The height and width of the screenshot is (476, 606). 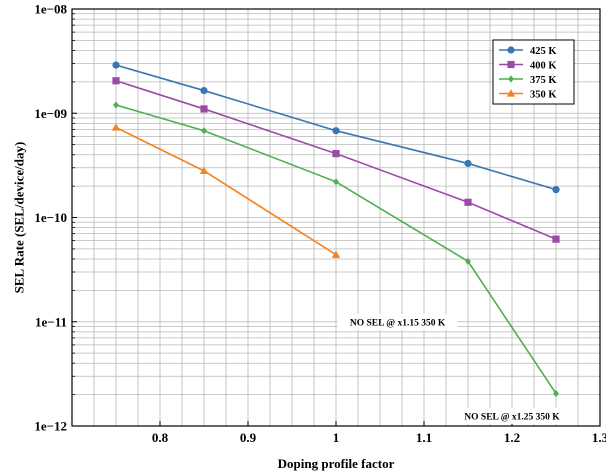 I want to click on x-tick-label: 1.1, so click(x=424, y=437).